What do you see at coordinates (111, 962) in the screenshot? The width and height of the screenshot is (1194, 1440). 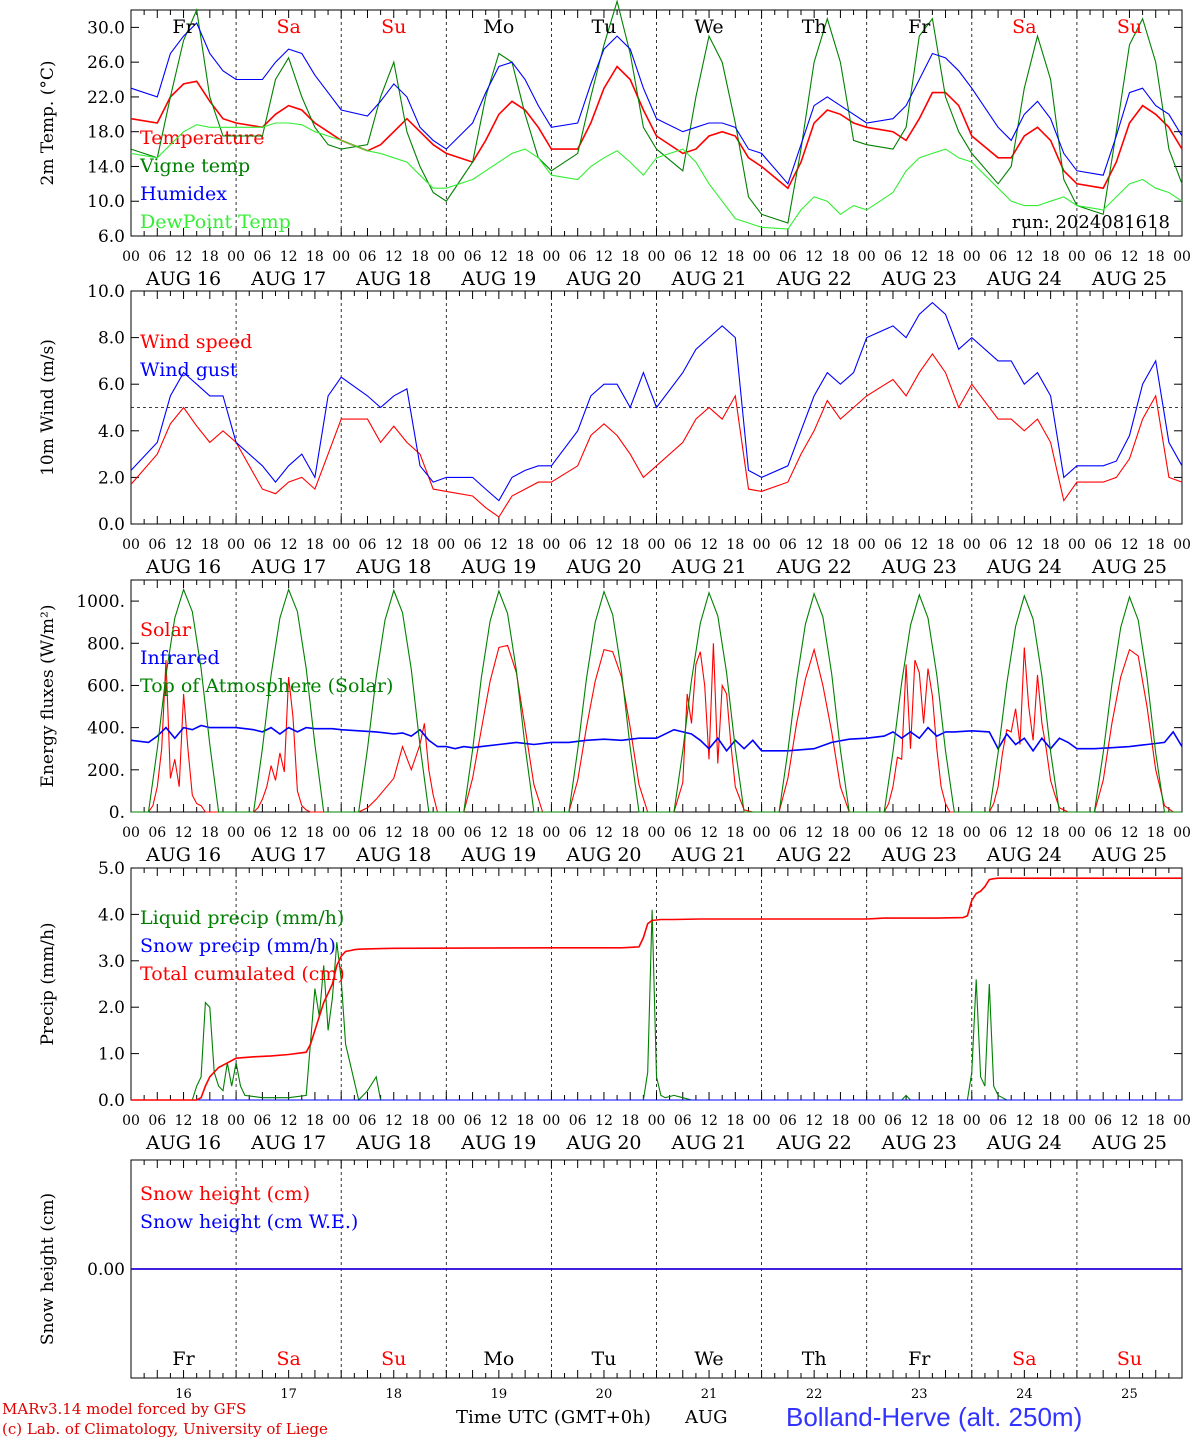 I see `y-tick-label: 3.0` at bounding box center [111, 962].